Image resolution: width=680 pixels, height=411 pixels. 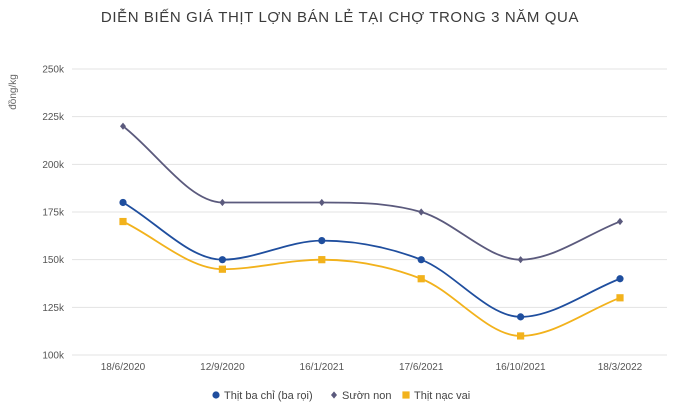 What do you see at coordinates (123, 367) in the screenshot?
I see `x-tick-label: 18/6/2020` at bounding box center [123, 367].